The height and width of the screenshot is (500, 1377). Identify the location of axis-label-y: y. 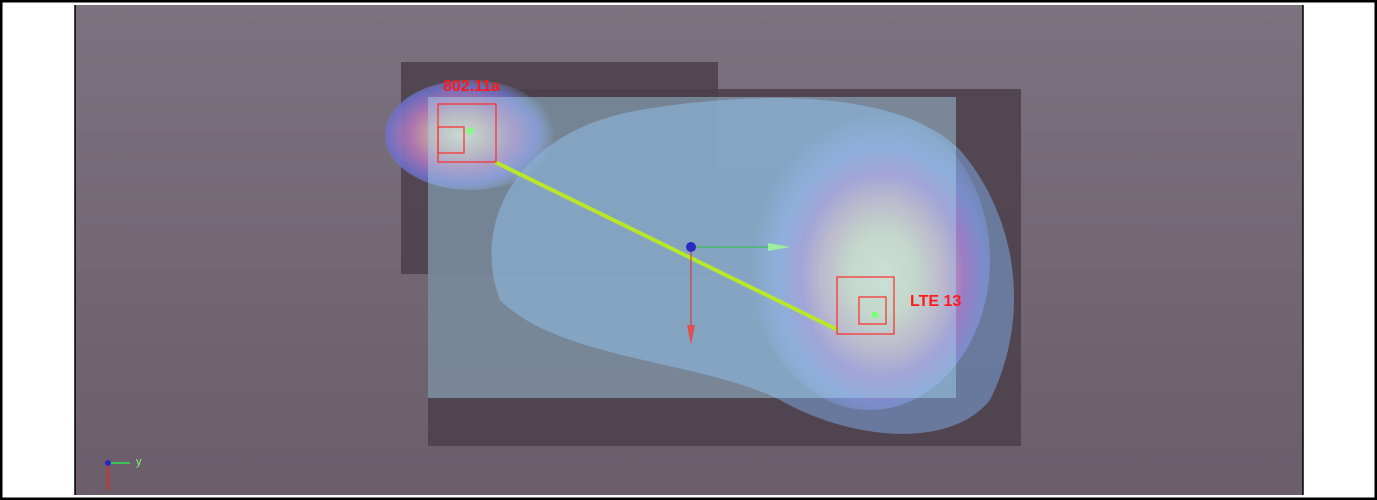
(139, 462).